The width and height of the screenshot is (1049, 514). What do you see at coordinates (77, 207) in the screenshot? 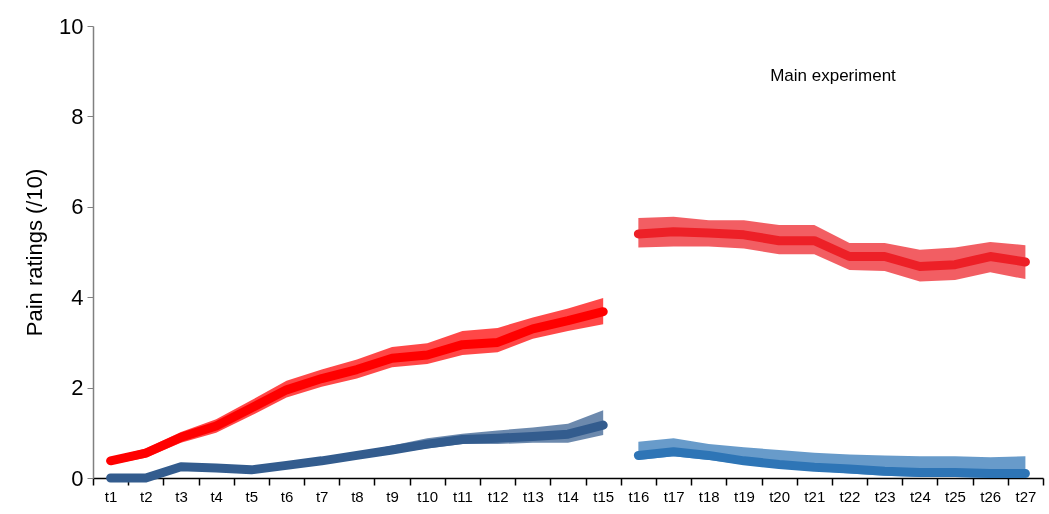
I see `y-tick-label: 6` at bounding box center [77, 207].